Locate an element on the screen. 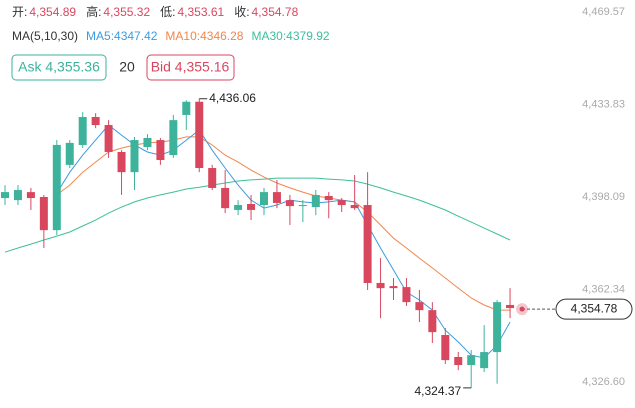 This screenshot has width=635, height=408. ask-button is located at coordinates (59, 67).